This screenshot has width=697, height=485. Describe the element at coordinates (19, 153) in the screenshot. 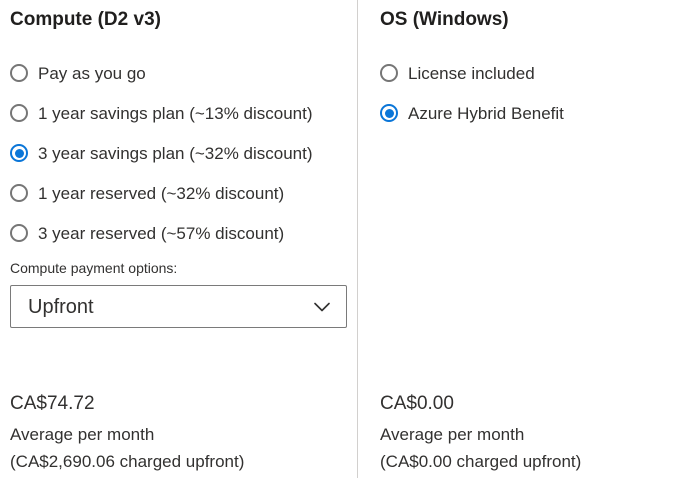

I see `3yr-savings-plan-radio-icon` at that location.